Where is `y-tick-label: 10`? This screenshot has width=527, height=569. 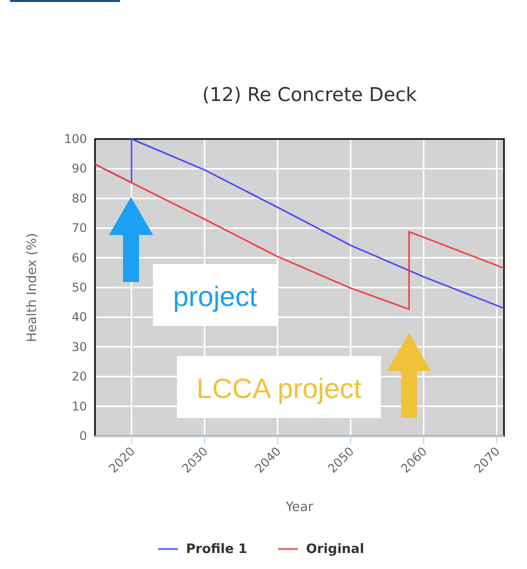
y-tick-label: 10 is located at coordinates (79, 406).